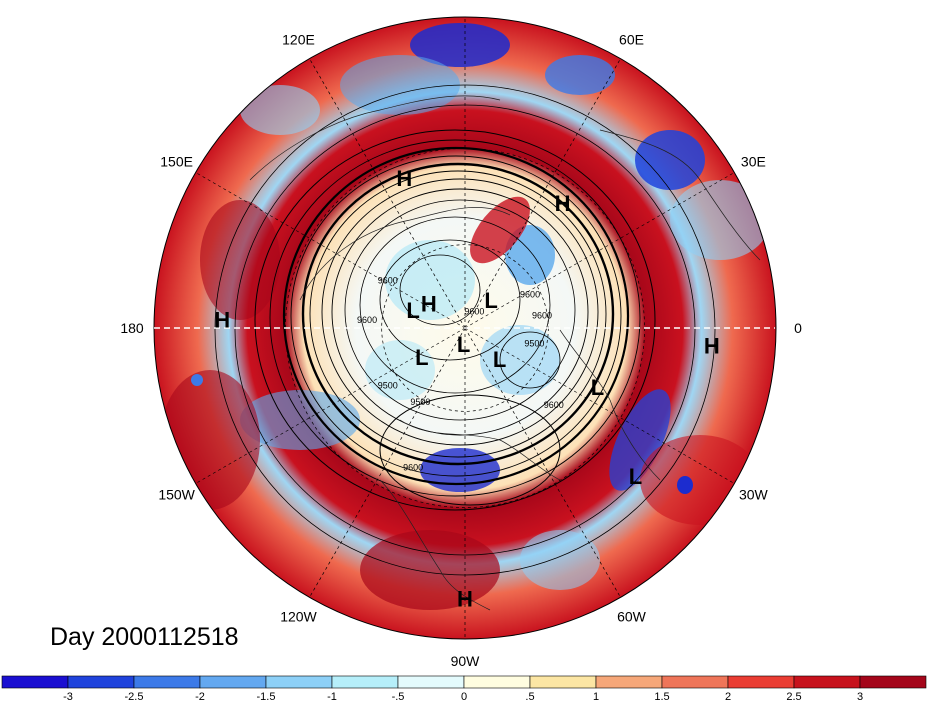 The image size is (928, 702). I want to click on colorbar-tick-label: 1.5, so click(661, 696).